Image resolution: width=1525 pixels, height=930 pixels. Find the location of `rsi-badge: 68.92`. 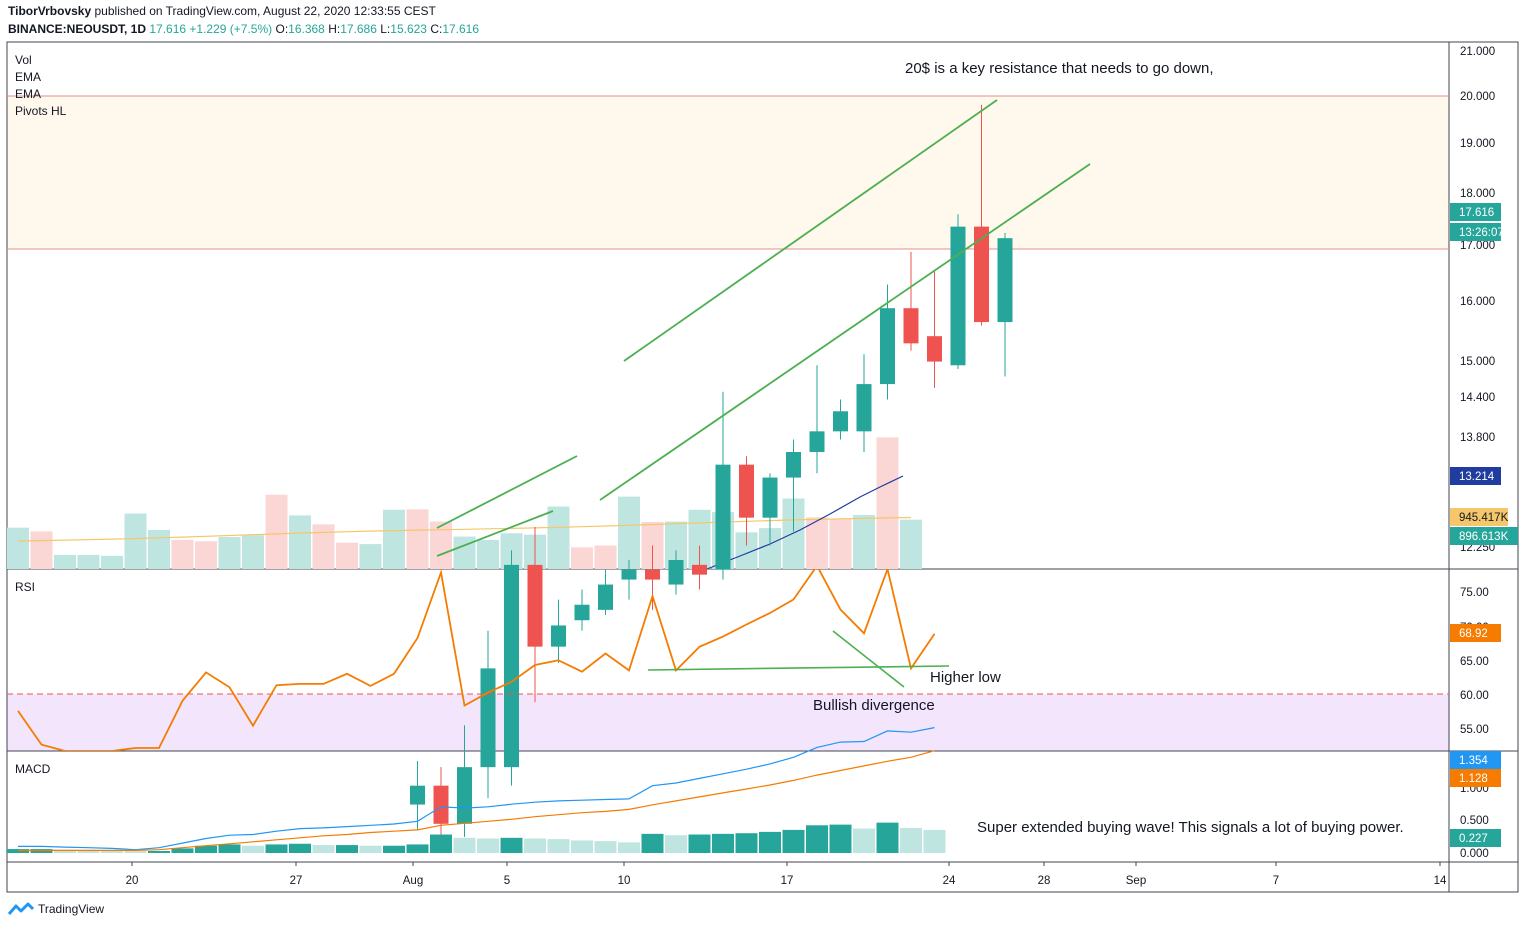

rsi-badge: 68.92 is located at coordinates (1473, 634).